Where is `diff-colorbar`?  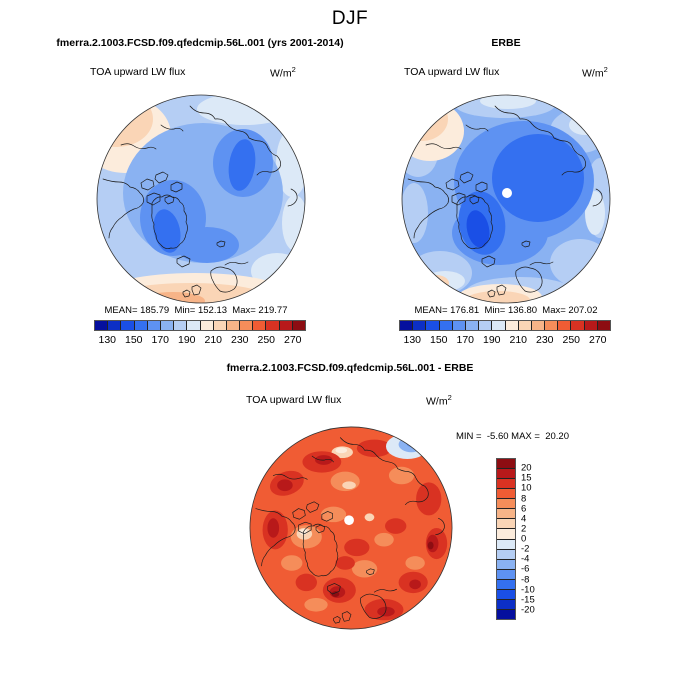
diff-colorbar is located at coordinates (506, 539).